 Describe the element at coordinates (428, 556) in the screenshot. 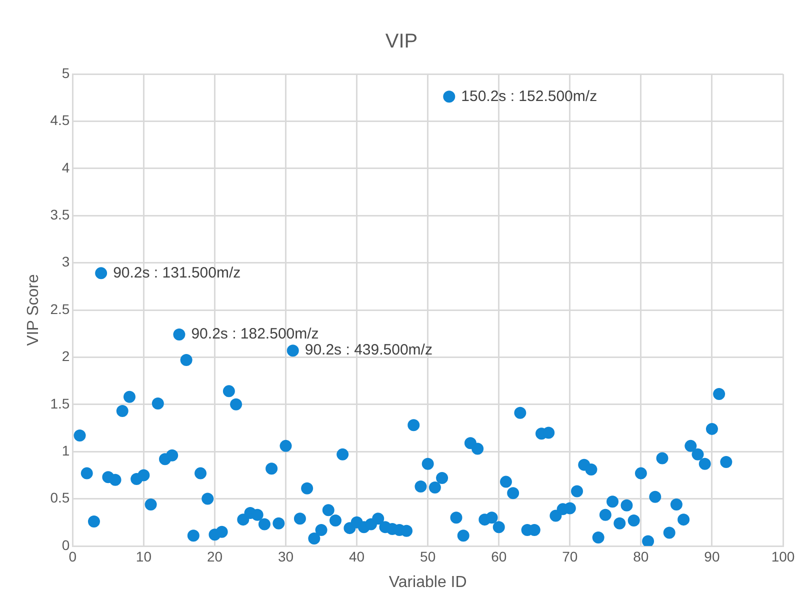

I see `x-tick-label: 50` at that location.